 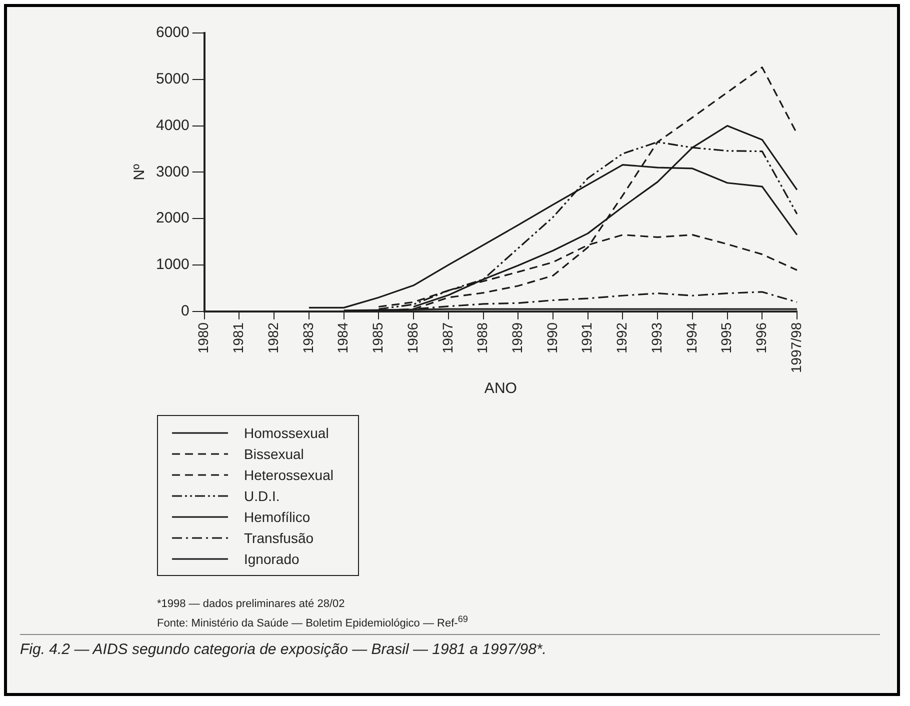 What do you see at coordinates (203, 338) in the screenshot?
I see `x-tick-label: 1980` at bounding box center [203, 338].